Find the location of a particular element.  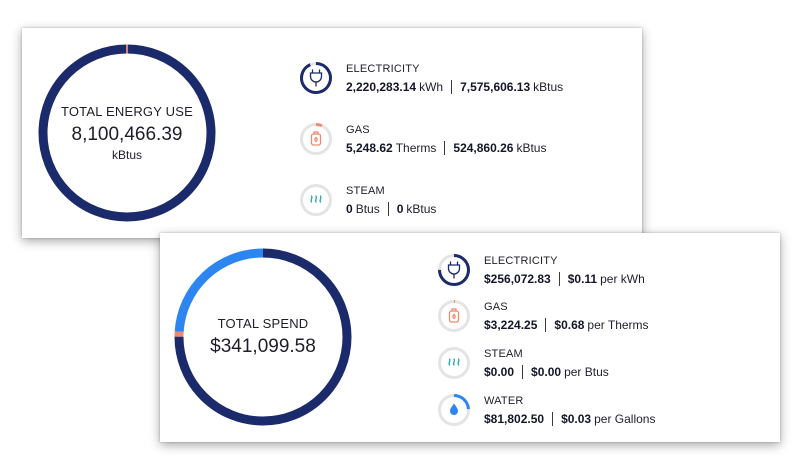

water-drop-icon is located at coordinates (454, 410).